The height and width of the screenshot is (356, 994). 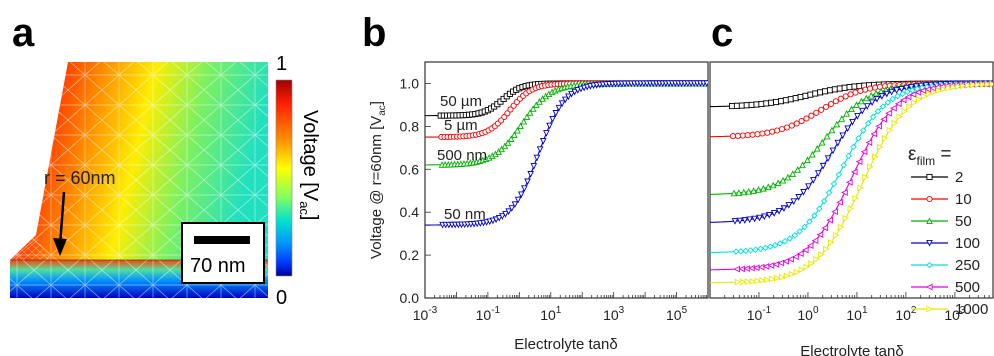 What do you see at coordinates (461, 125) in the screenshot?
I see `annotation-5um: 5 µm` at bounding box center [461, 125].